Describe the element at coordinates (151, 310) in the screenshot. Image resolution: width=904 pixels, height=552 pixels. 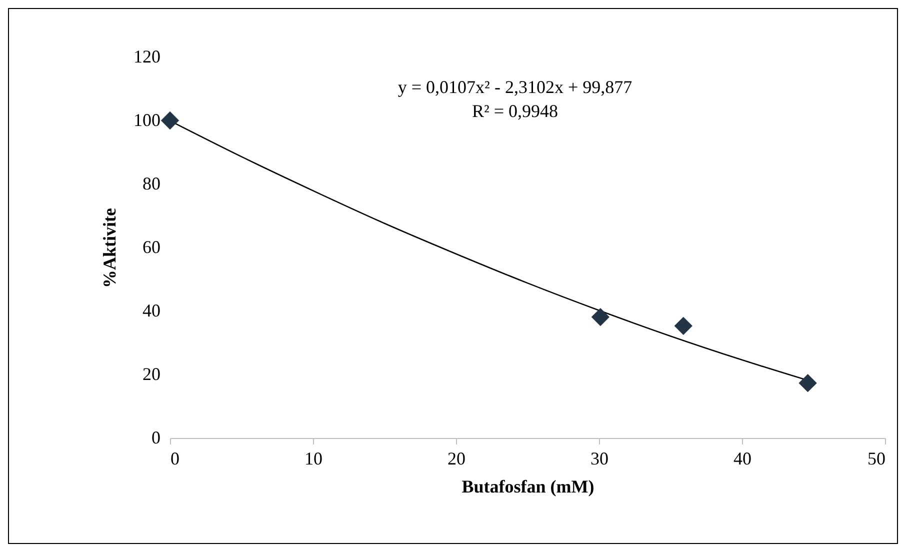
I see `y-tick-label: 40` at that location.